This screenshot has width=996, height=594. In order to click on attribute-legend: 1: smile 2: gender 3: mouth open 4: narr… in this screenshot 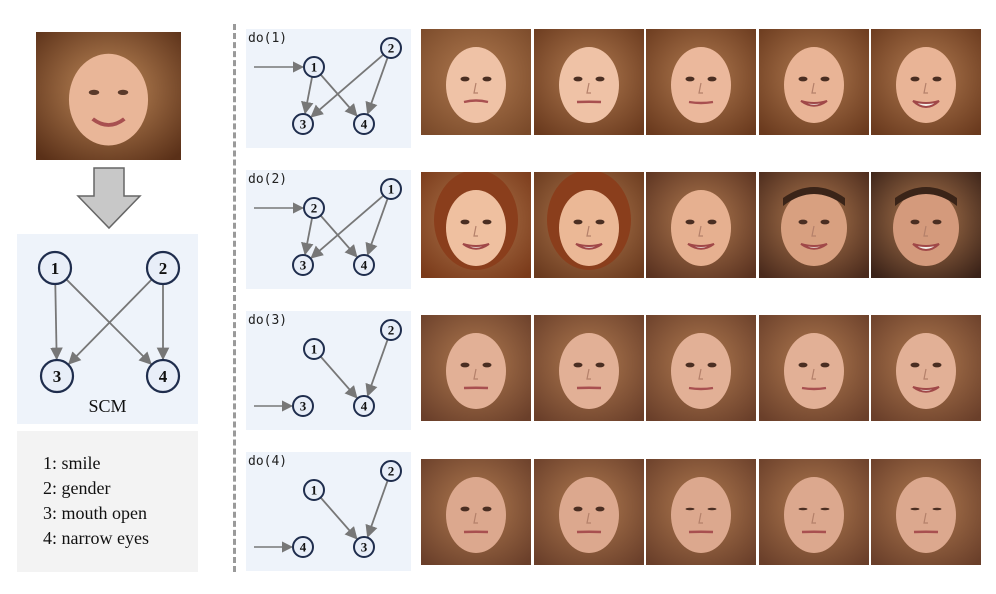, I will do `click(107, 501)`.